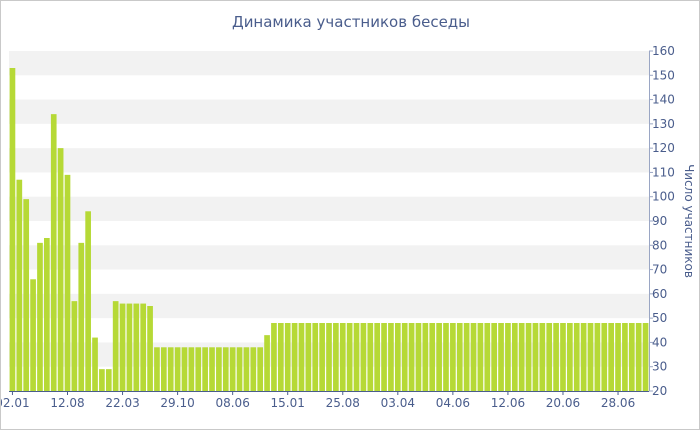 The width and height of the screenshot is (700, 430). Describe the element at coordinates (662, 221) in the screenshot. I see `y-tick-labels: 20 30 40 50 60 70 80 90 100 110 120 130 140 150 160` at that location.